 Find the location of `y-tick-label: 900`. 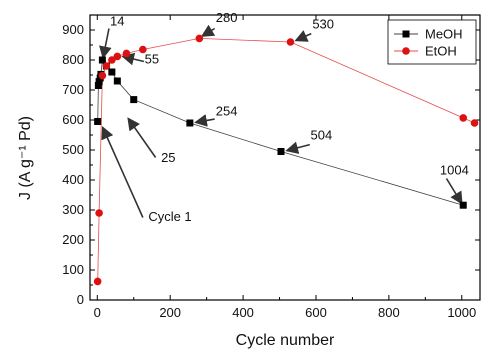

y-tick-label: 900 is located at coordinates (73, 29).